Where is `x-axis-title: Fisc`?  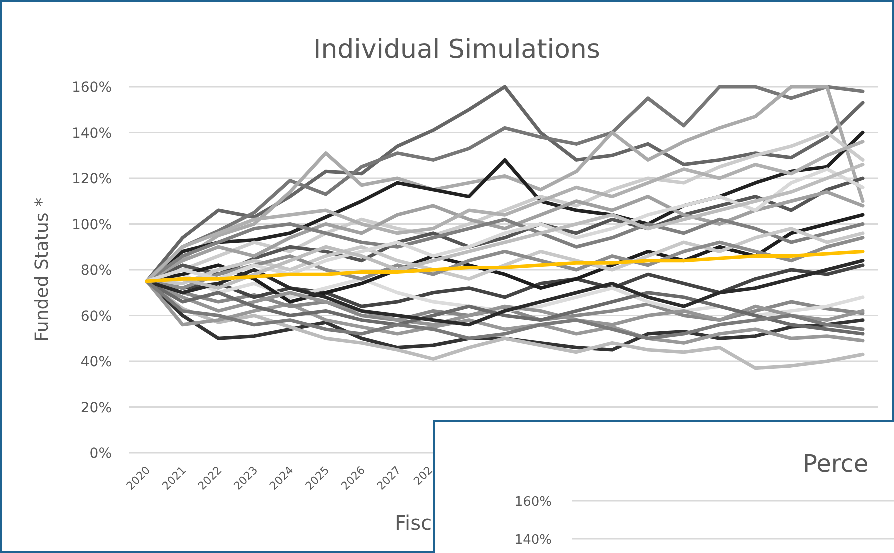
x-axis-title: Fisc is located at coordinates (413, 523).